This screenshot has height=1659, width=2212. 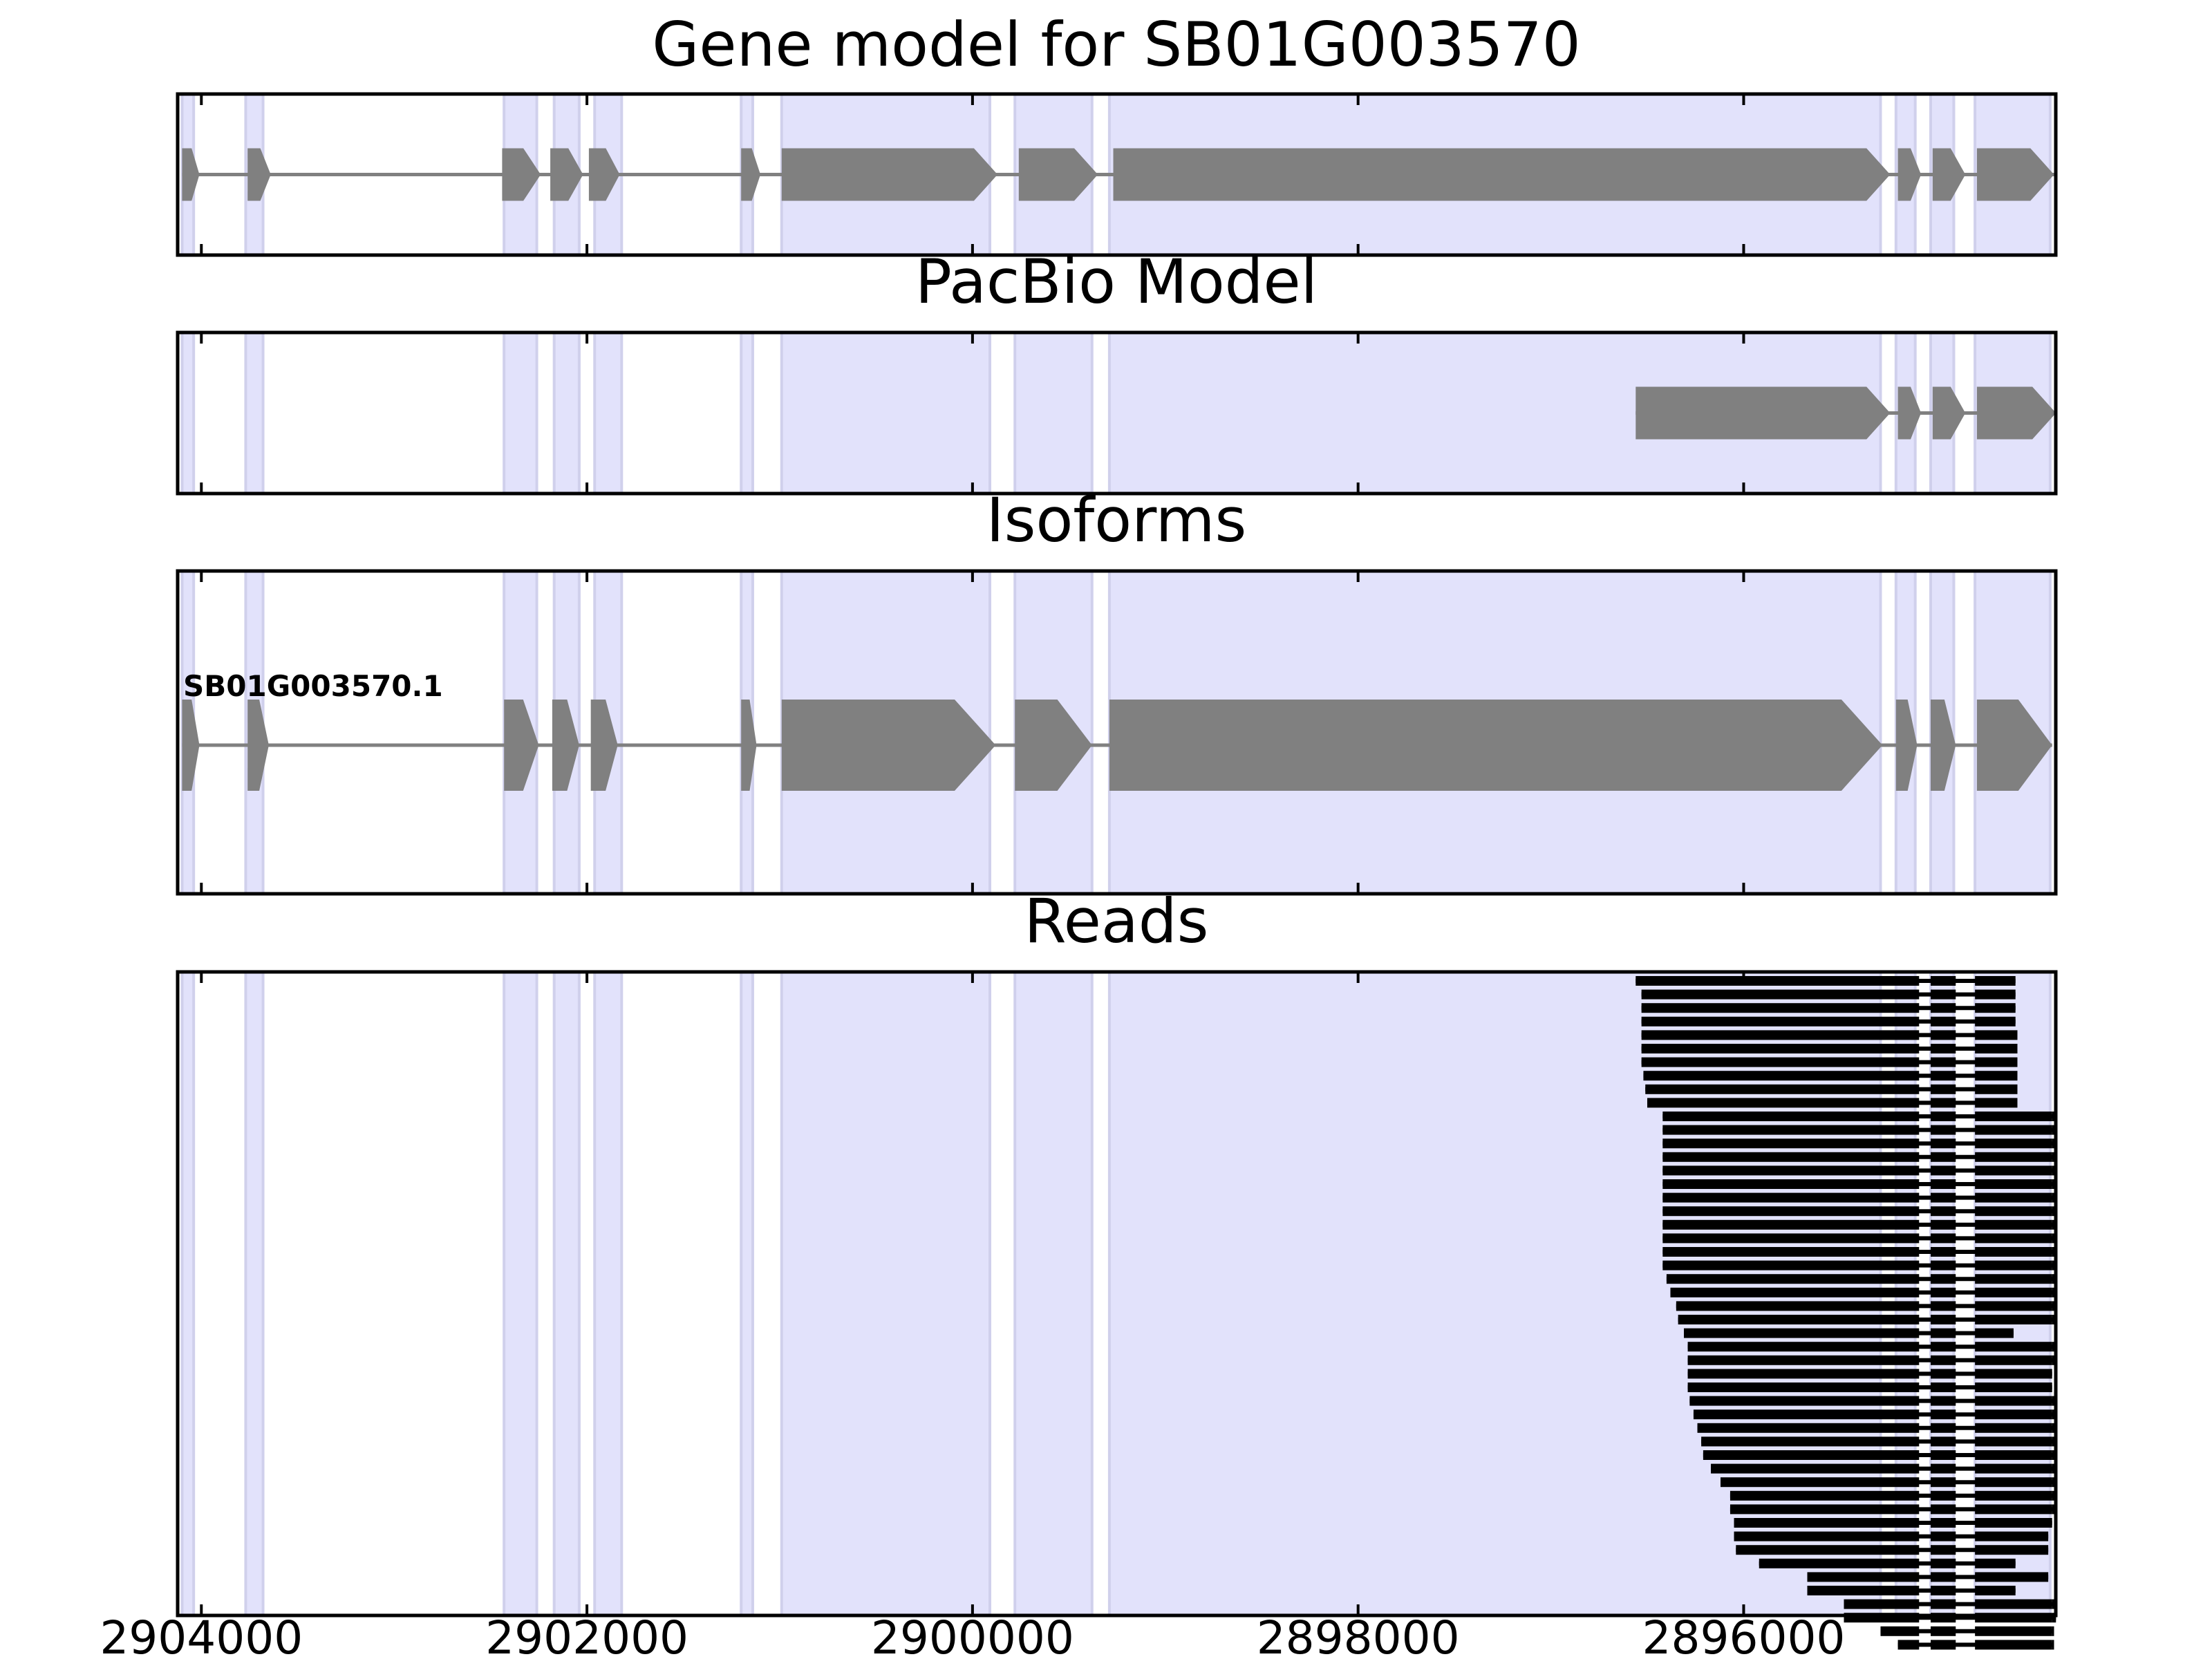 I want to click on x-tick-label: 2898000, so click(x=1358, y=1635).